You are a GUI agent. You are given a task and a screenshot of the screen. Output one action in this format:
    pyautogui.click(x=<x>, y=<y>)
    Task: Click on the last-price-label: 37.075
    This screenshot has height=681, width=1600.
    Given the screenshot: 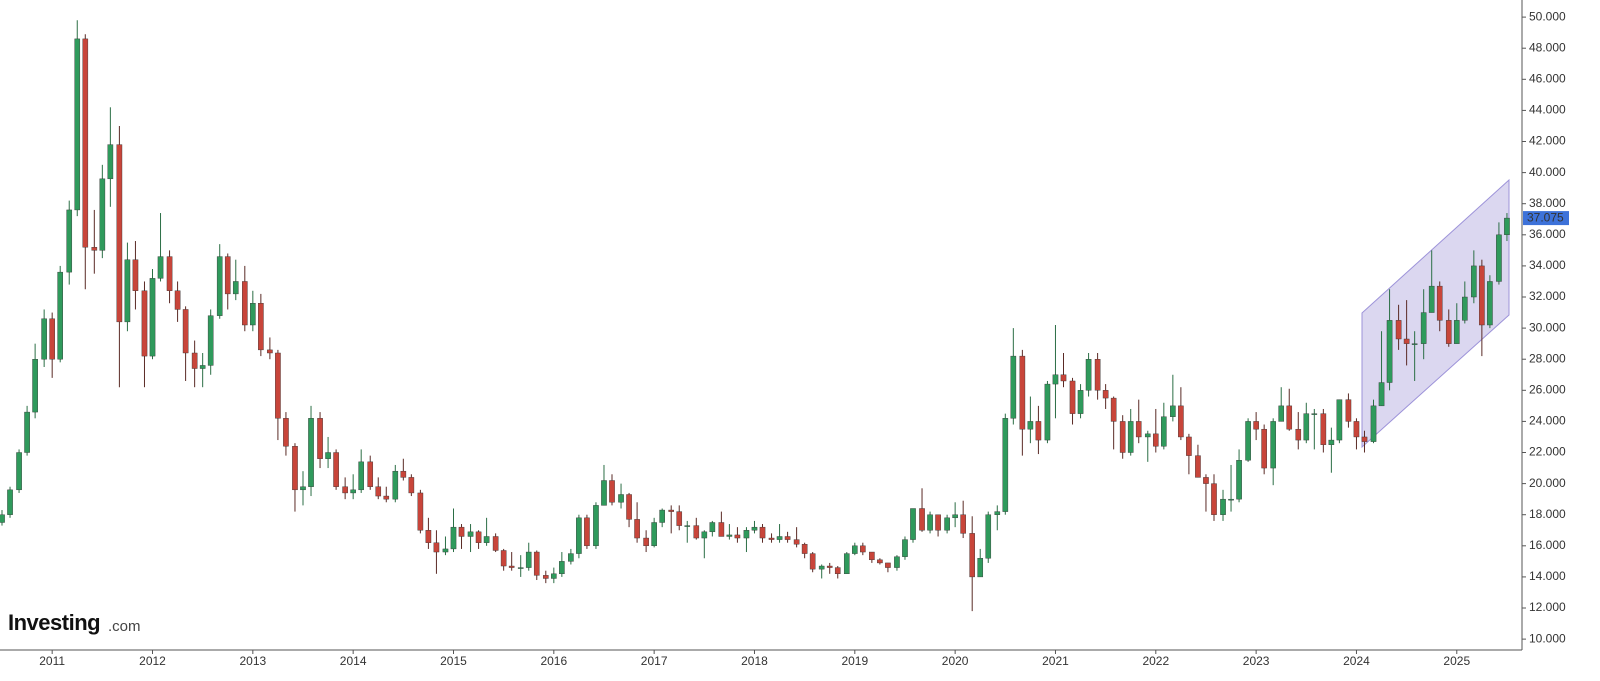 What is the action you would take?
    pyautogui.click(x=1545, y=217)
    